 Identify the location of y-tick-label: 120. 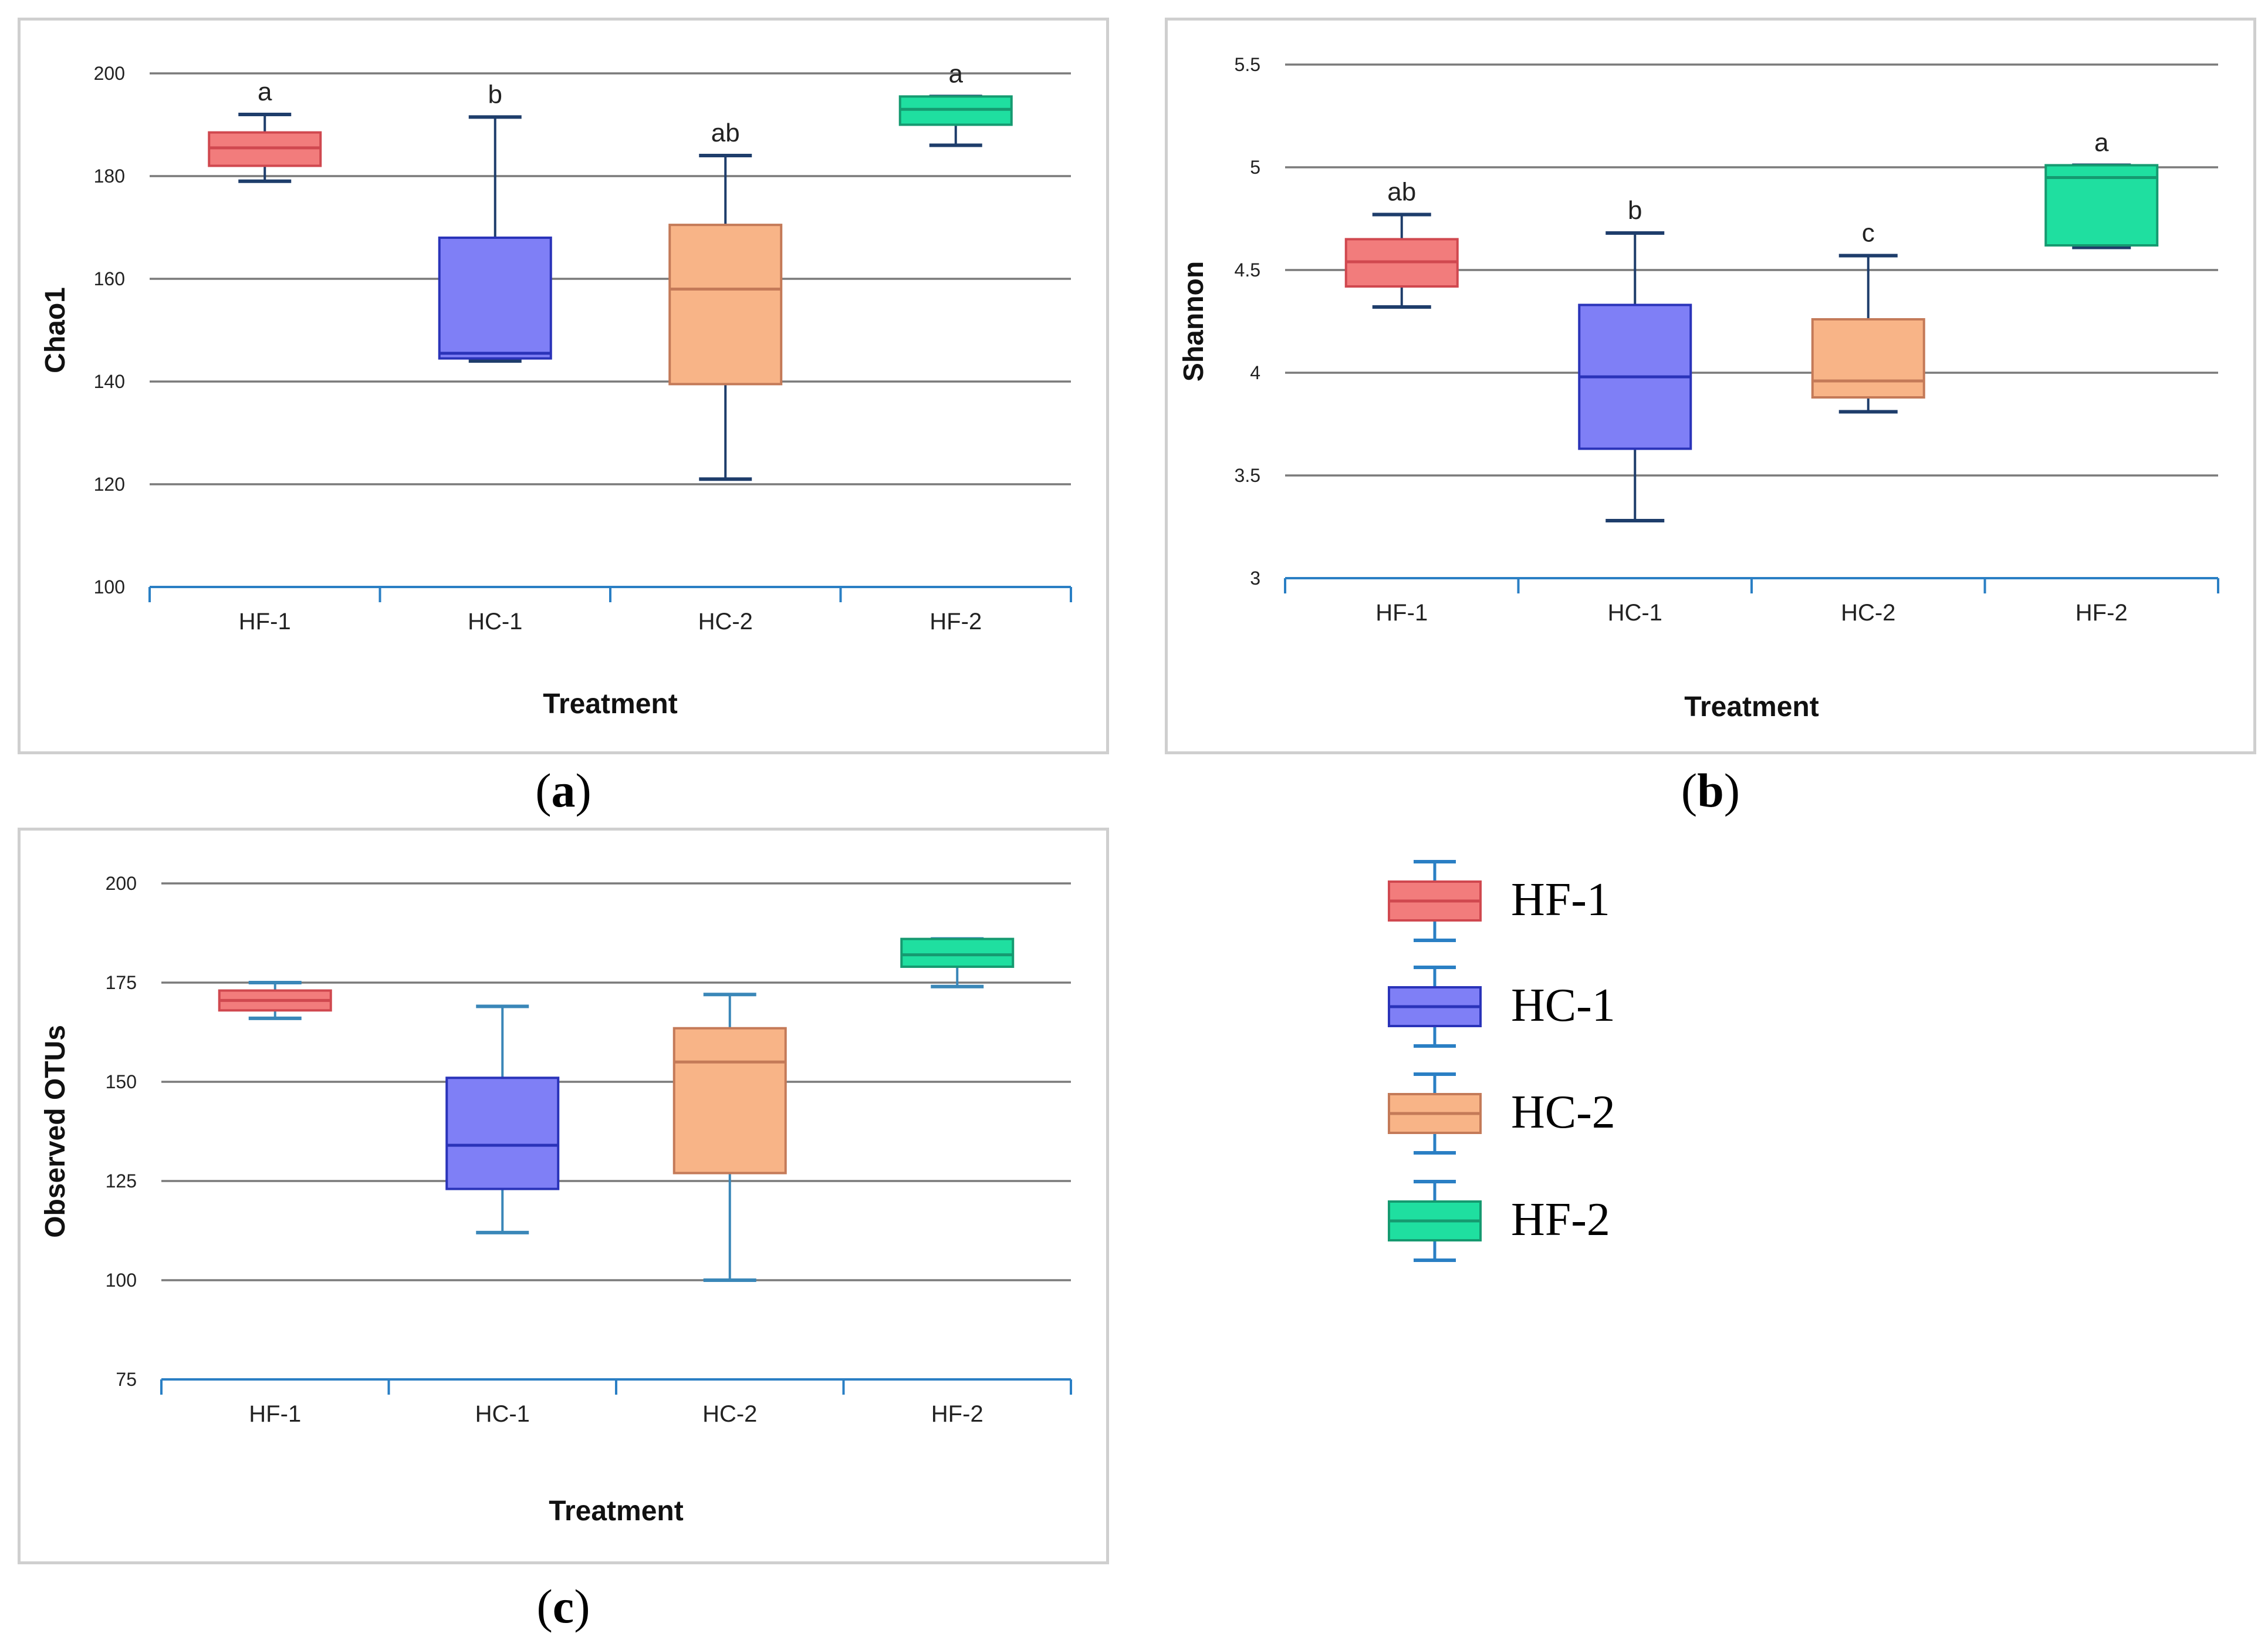
(109, 484).